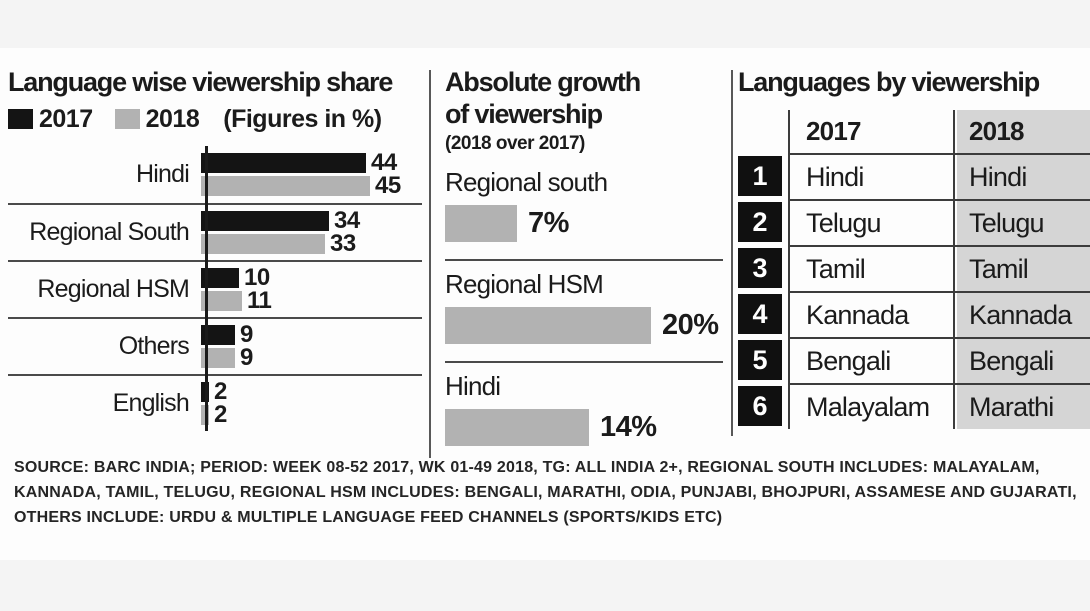 This screenshot has height=611, width=1090. Describe the element at coordinates (257, 277) in the screenshot. I see `bar-value: 10` at that location.